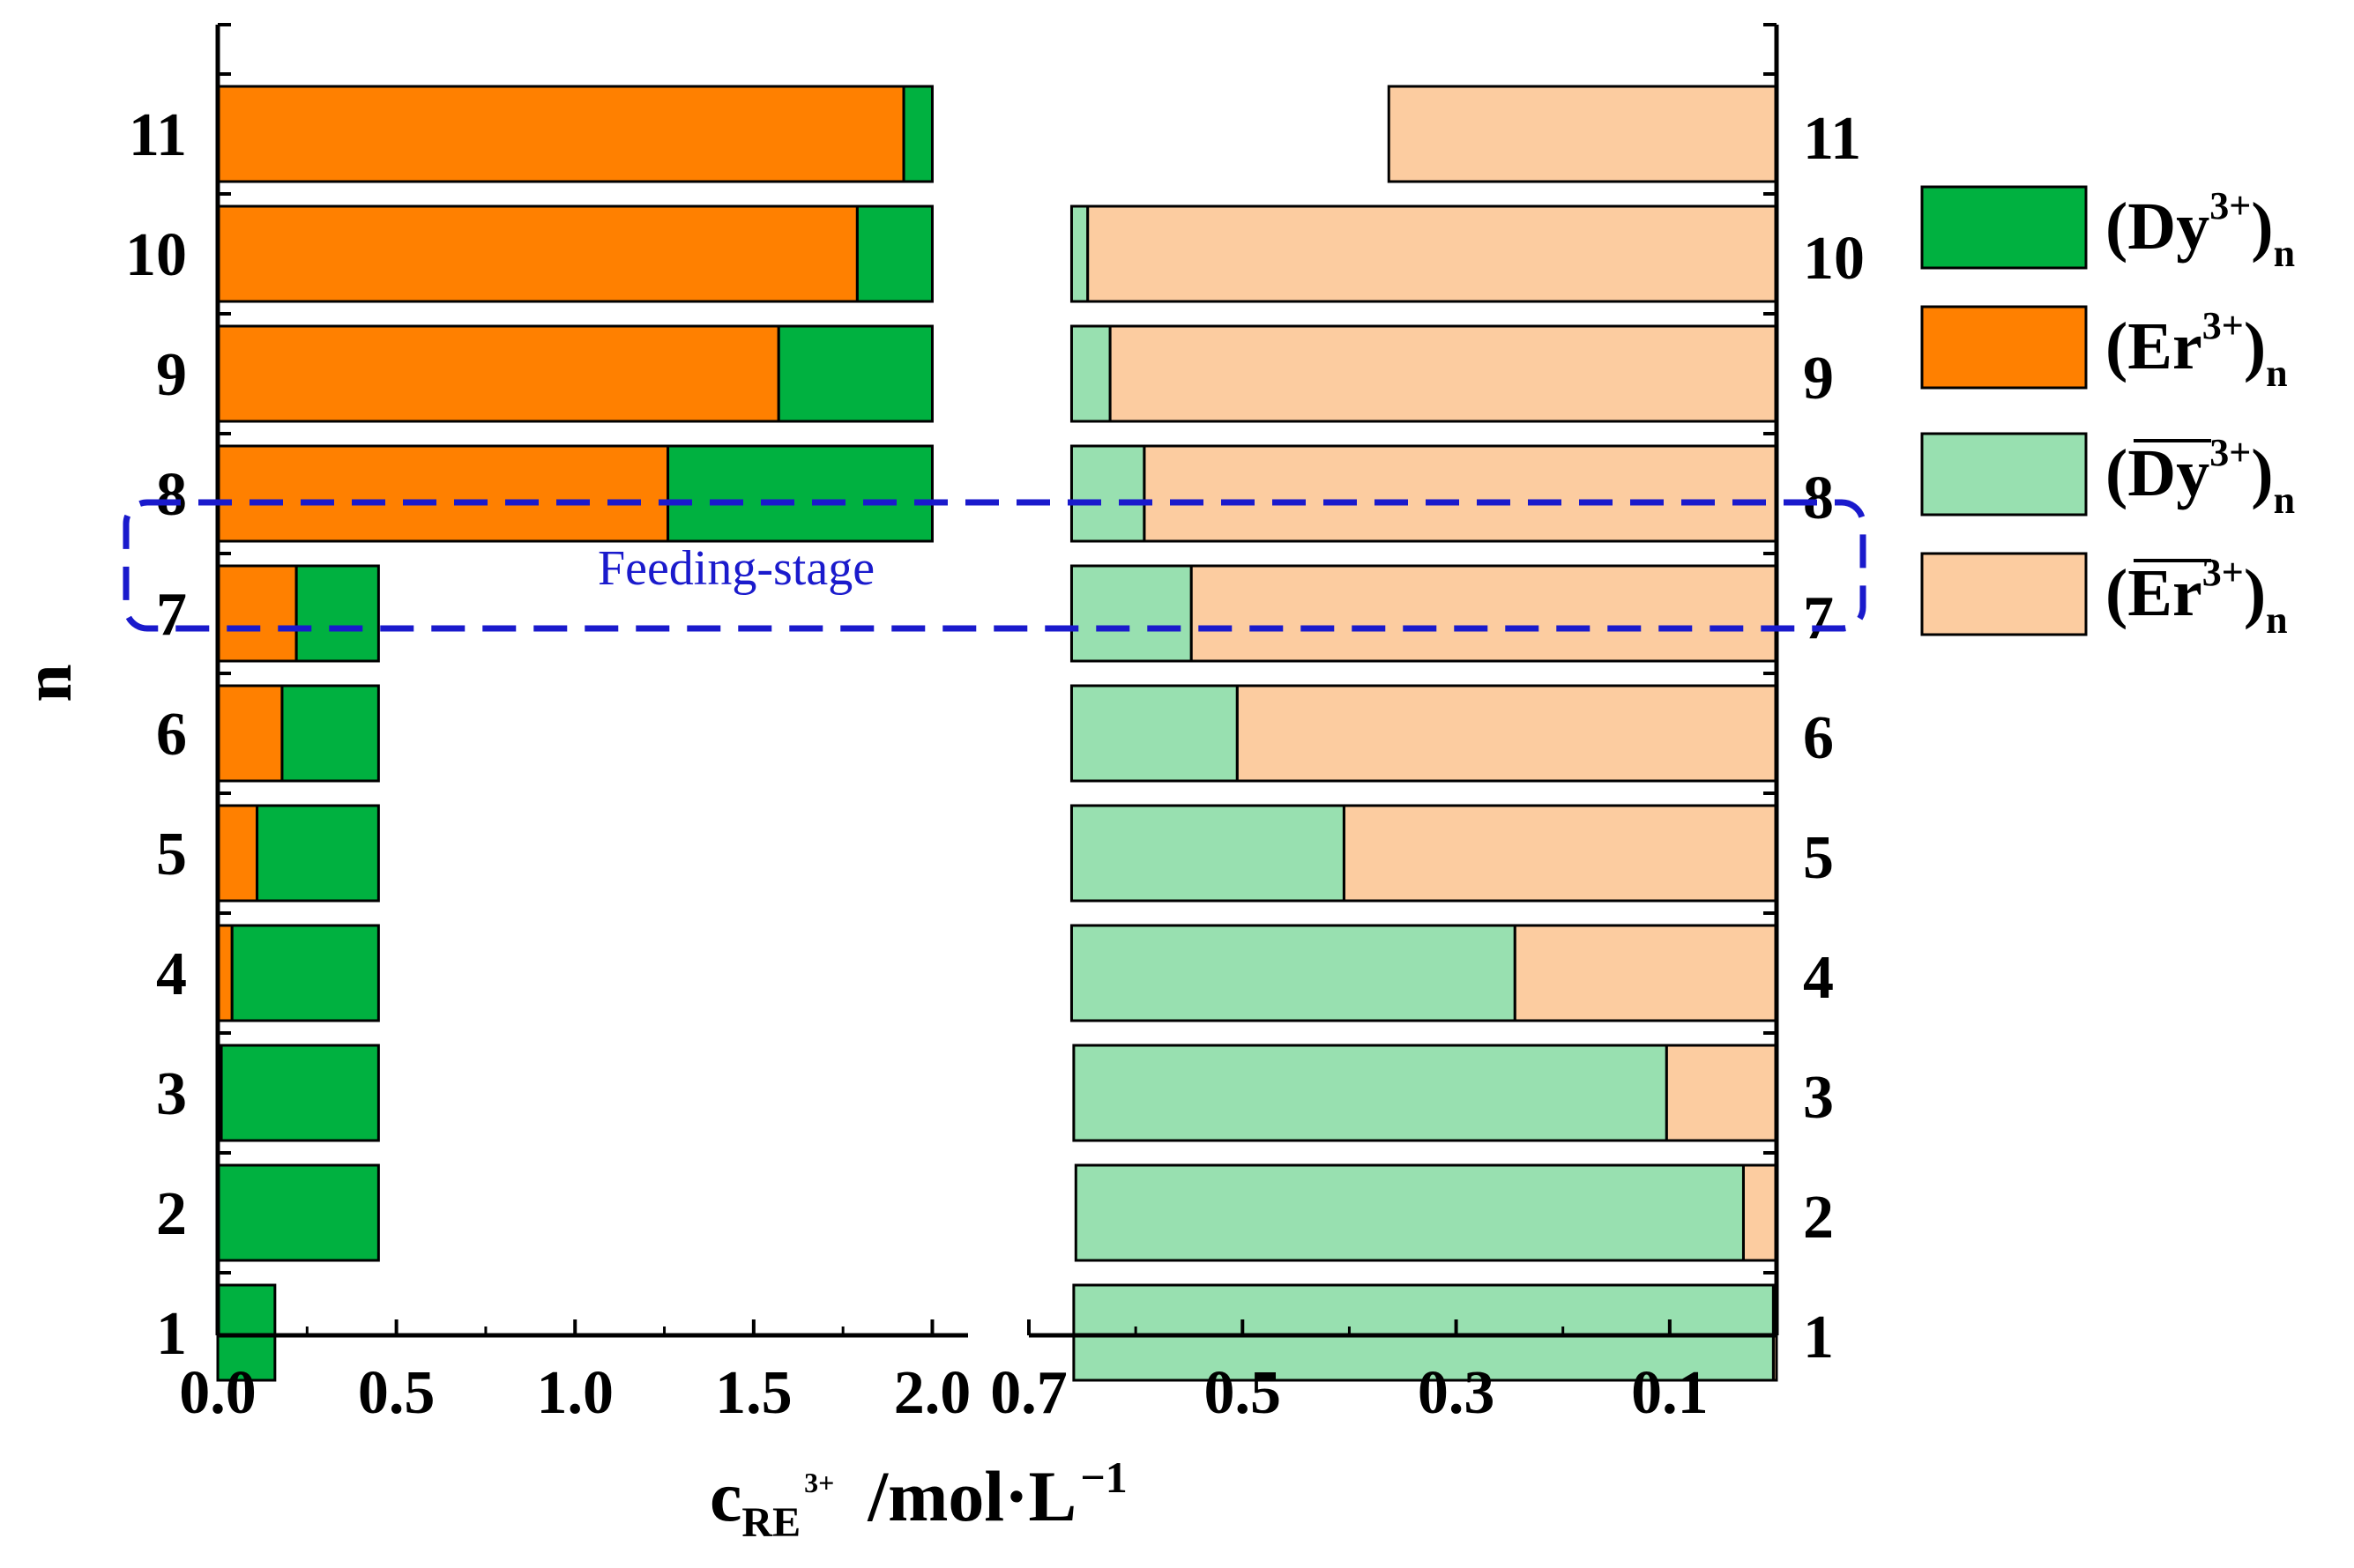  Describe the element at coordinates (1292, 973) in the screenshot. I see `right-bar-dy_org-n4` at that location.